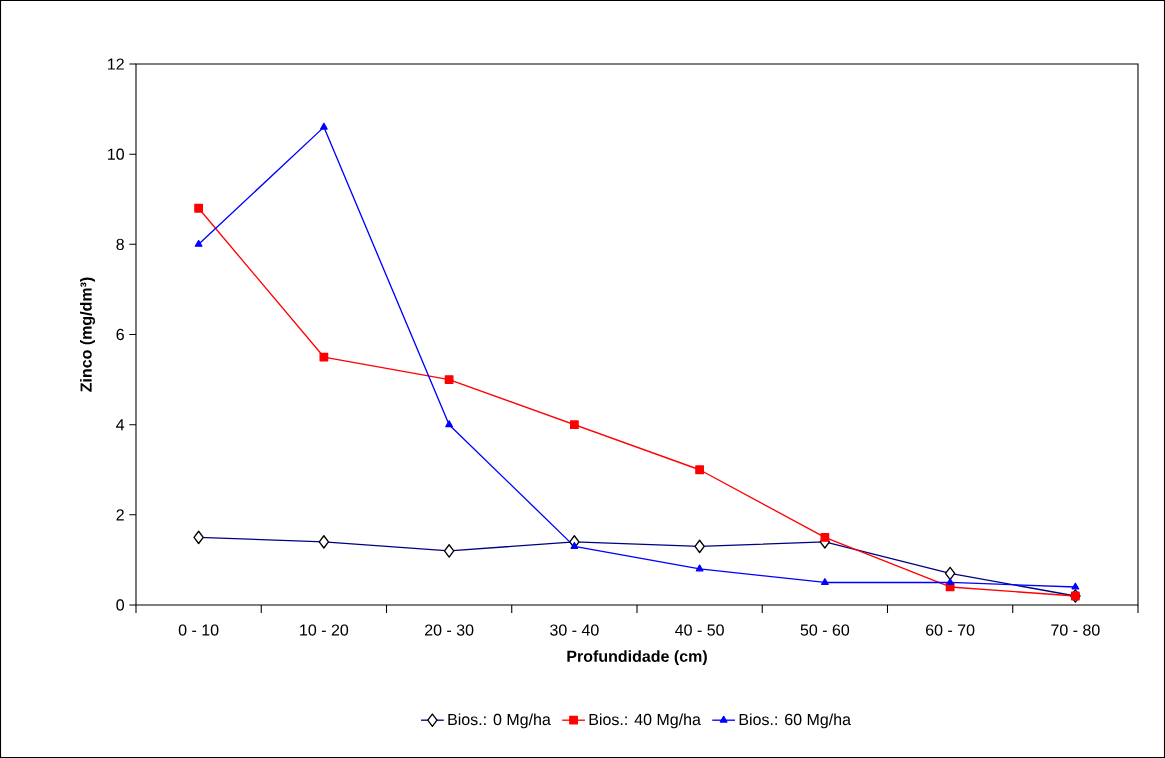  Describe the element at coordinates (120, 515) in the screenshot. I see `y-tick-label: 2` at that location.